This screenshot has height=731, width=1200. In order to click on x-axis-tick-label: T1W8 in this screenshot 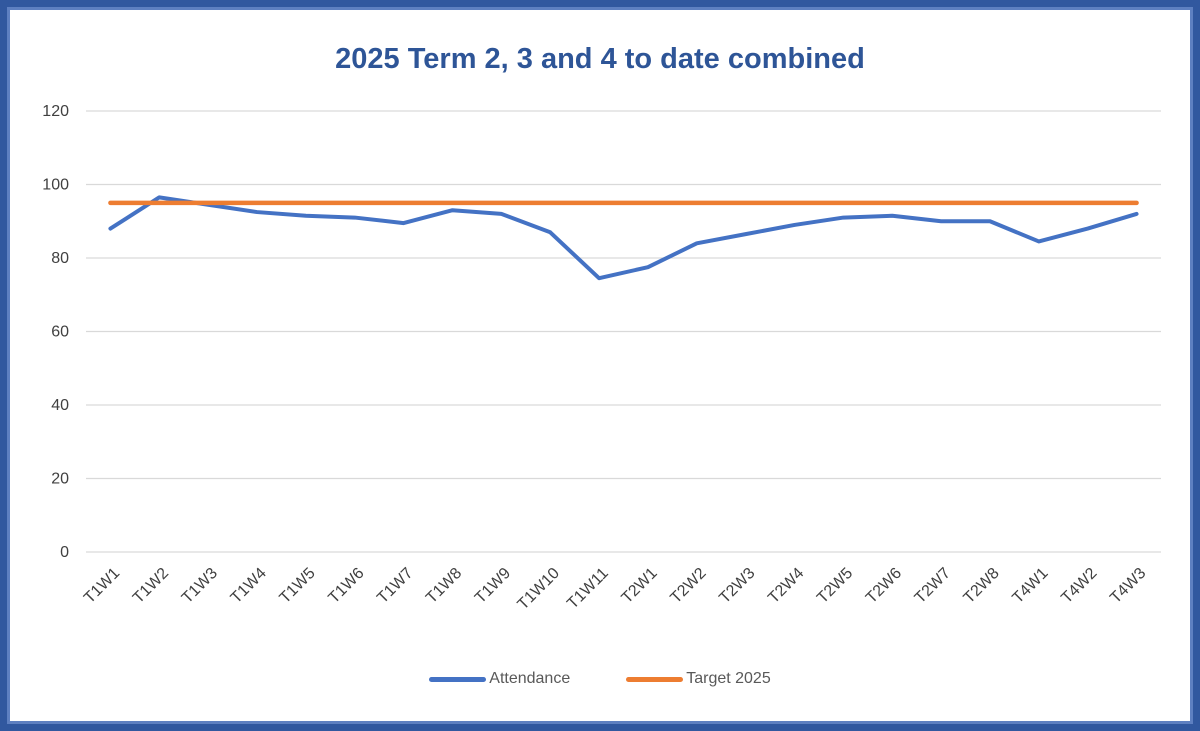, I will do `click(444, 586)`.